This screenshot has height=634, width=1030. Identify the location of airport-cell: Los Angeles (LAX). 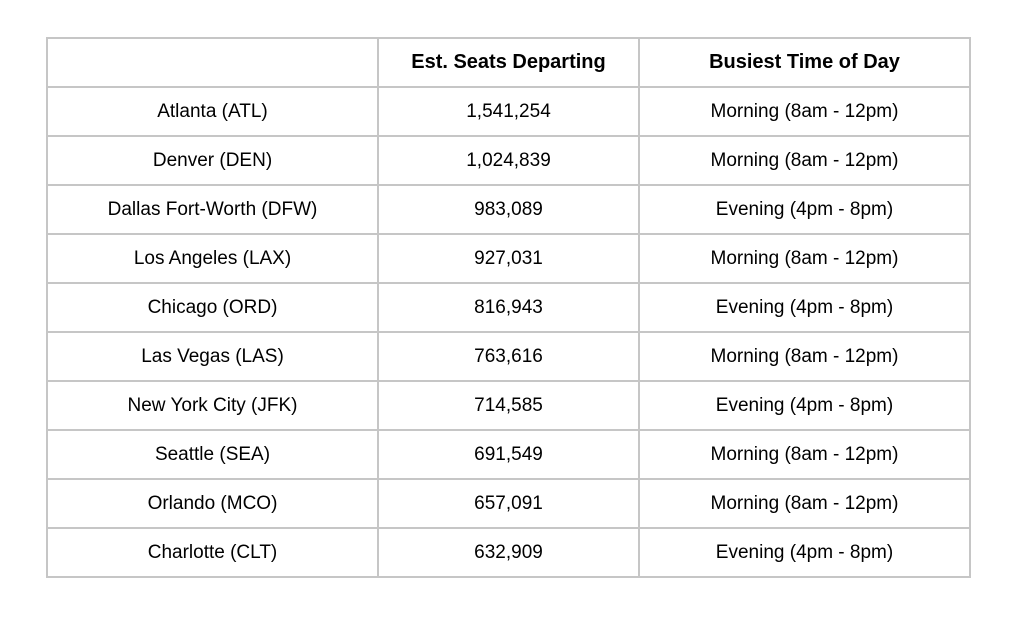
(212, 258).